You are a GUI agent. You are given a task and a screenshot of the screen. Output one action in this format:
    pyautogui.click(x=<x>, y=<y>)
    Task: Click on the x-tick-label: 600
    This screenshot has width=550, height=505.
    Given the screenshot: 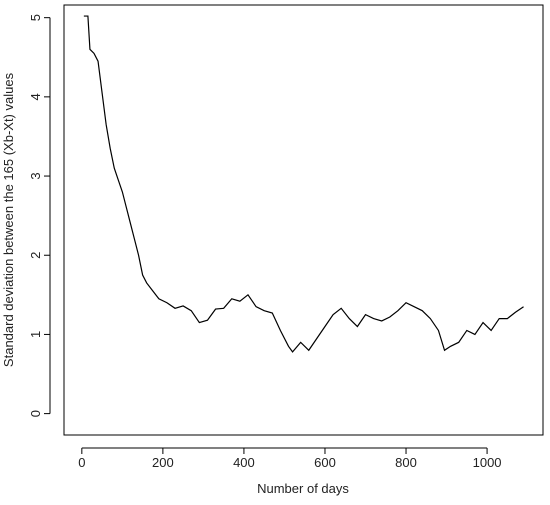 What is the action you would take?
    pyautogui.click(x=325, y=462)
    